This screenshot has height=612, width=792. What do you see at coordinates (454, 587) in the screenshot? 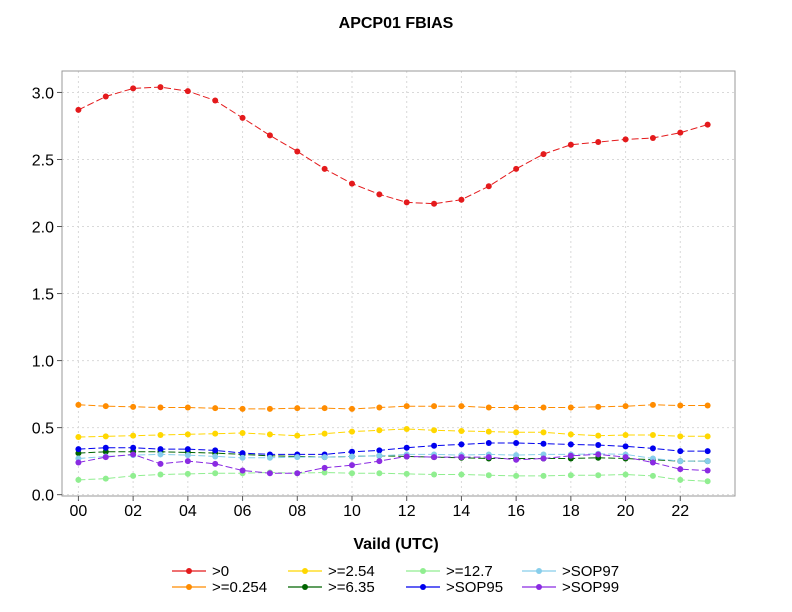
I see `legend-item: >SOP95` at bounding box center [454, 587].